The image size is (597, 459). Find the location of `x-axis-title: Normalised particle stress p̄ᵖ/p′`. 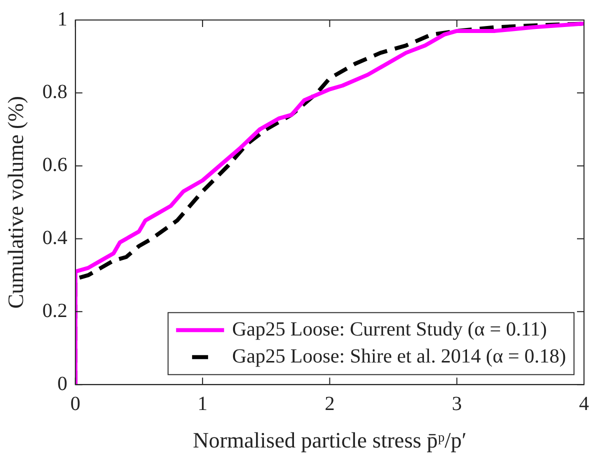

x-axis-title: Normalised particle stress p̄ᵖ/p′ is located at coordinates (329, 440).